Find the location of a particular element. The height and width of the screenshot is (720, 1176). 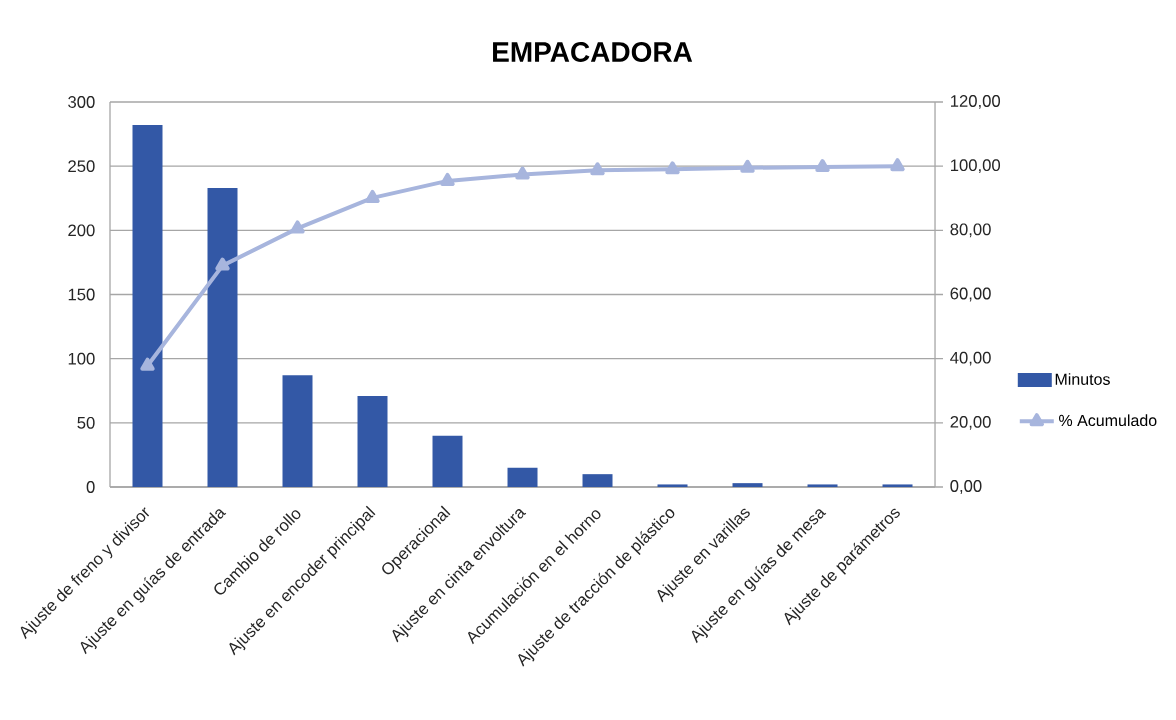

y2-tick-label: 100,00 is located at coordinates (976, 166).